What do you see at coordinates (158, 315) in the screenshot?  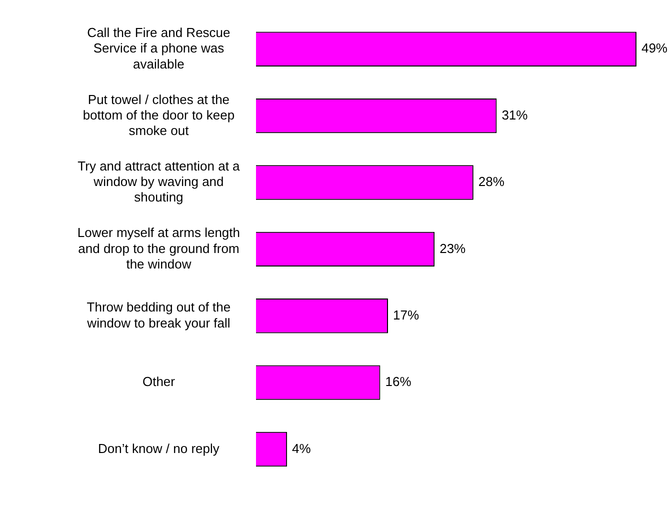 I see `y-tick-label: Throw bedding out of the window to break your fall` at bounding box center [158, 315].